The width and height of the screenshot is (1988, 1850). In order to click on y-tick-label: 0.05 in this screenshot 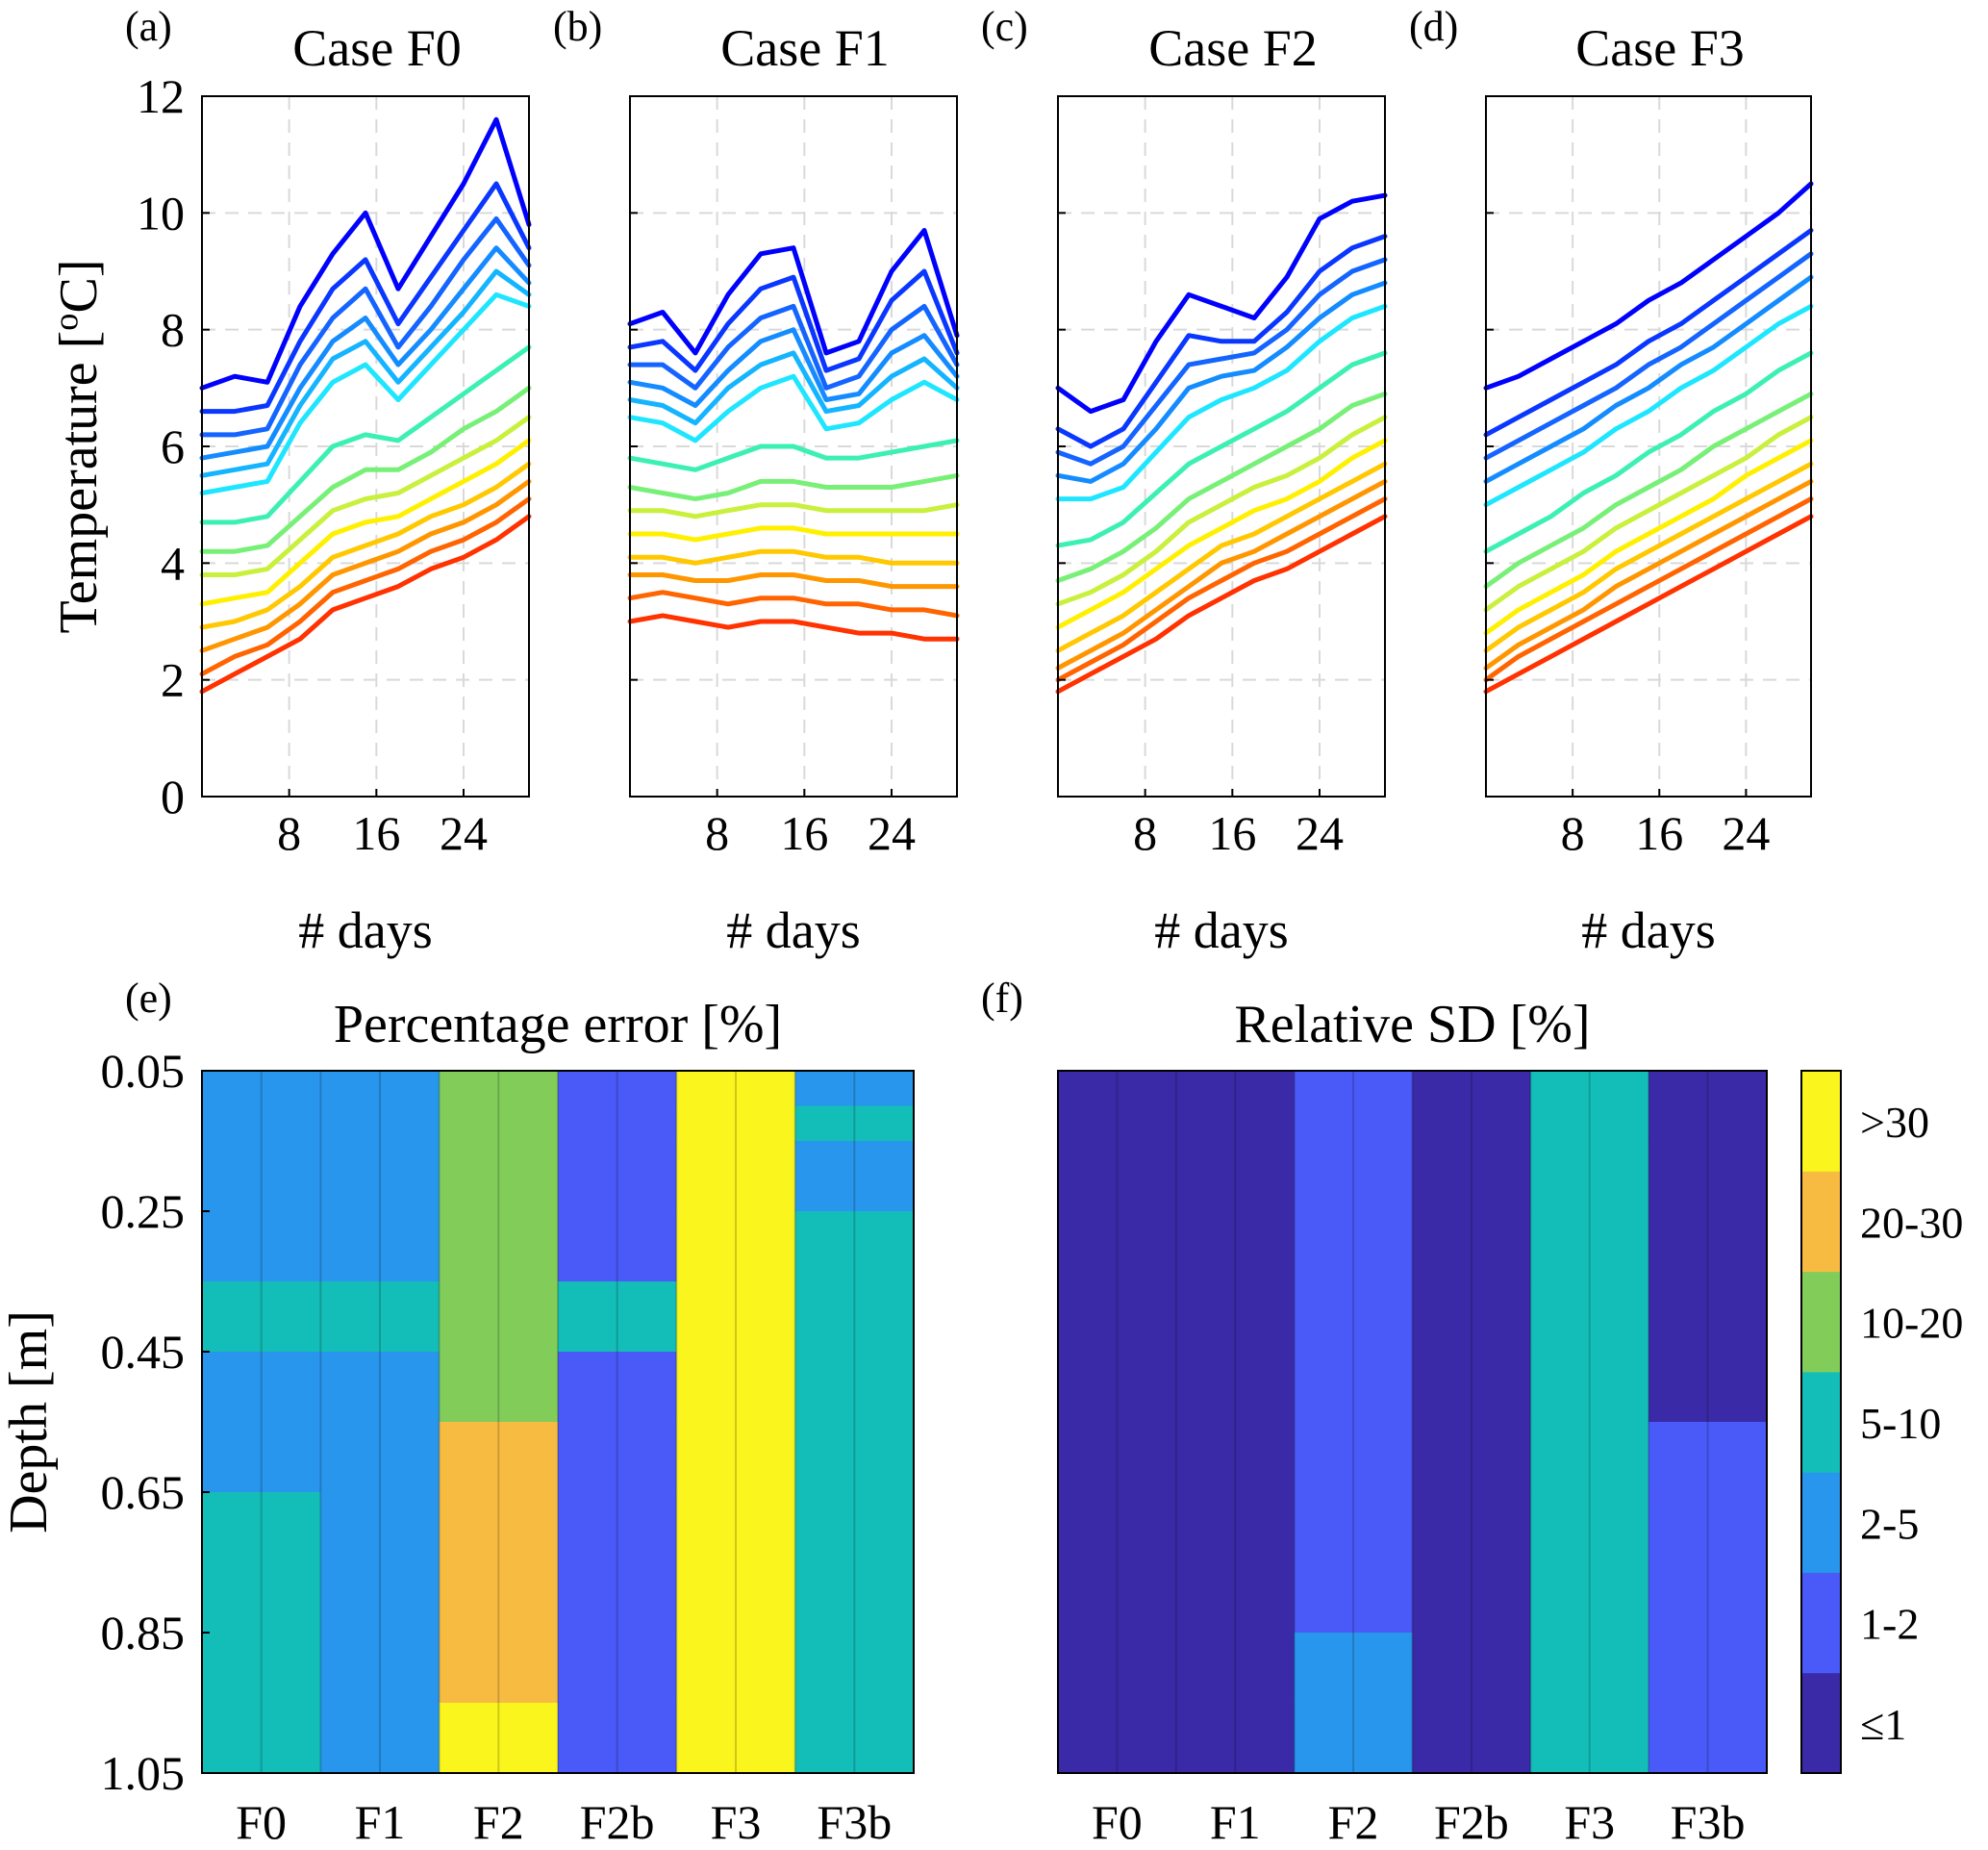, I will do `click(143, 1071)`.